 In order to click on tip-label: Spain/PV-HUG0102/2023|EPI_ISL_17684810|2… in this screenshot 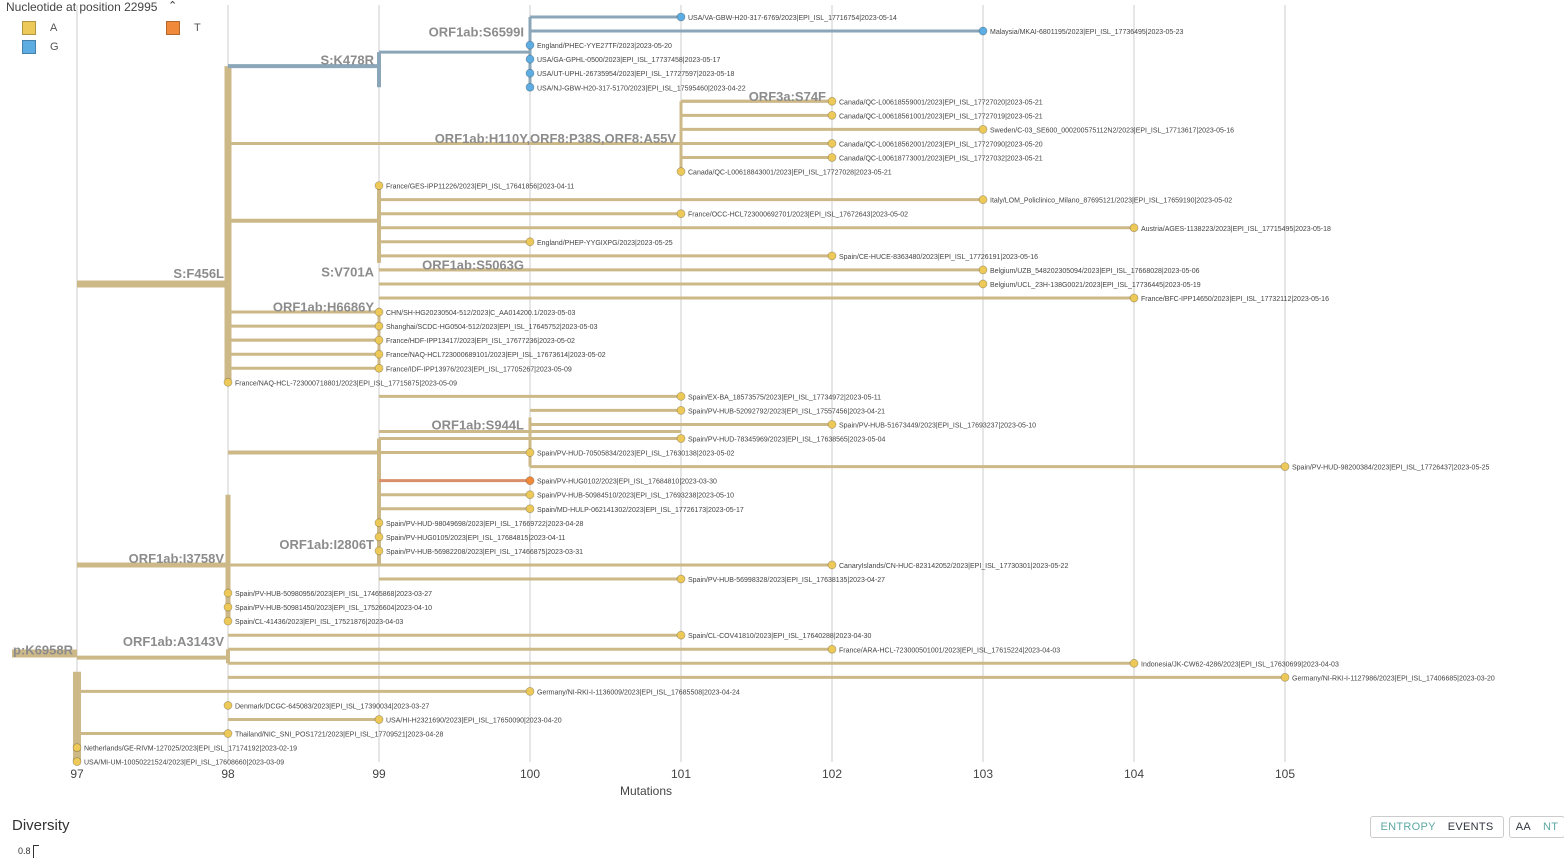, I will do `click(627, 482)`.